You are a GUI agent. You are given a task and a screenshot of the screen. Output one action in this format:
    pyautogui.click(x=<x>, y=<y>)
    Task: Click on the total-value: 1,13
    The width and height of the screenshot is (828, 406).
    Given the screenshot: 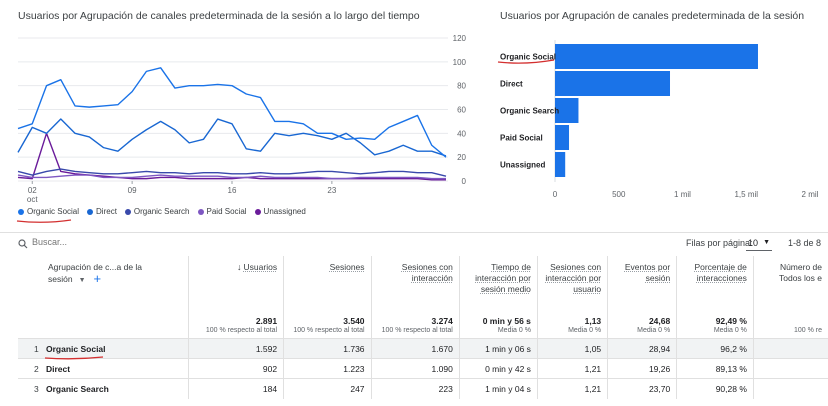 What is the action you would take?
    pyautogui.click(x=572, y=320)
    